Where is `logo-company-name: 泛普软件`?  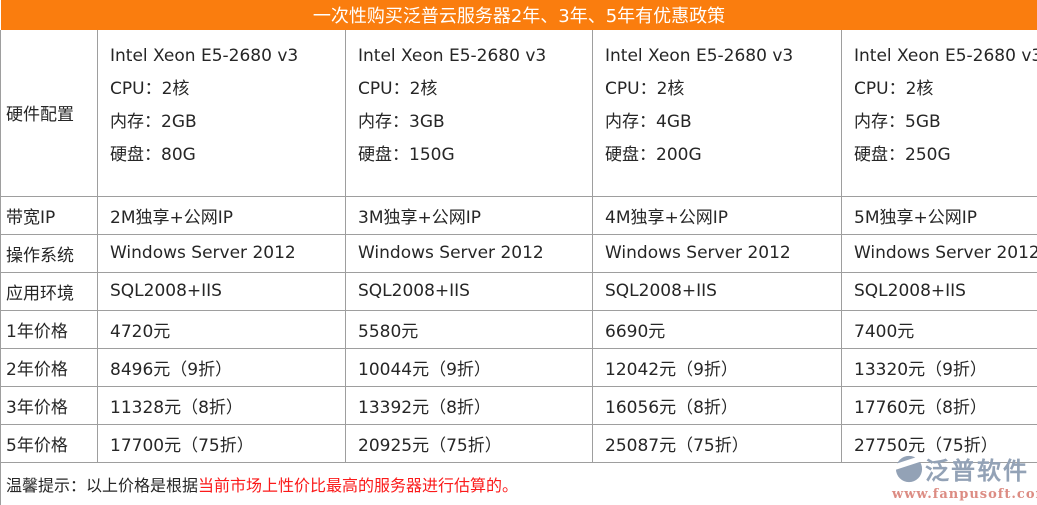 logo-company-name: 泛普软件 is located at coordinates (977, 470).